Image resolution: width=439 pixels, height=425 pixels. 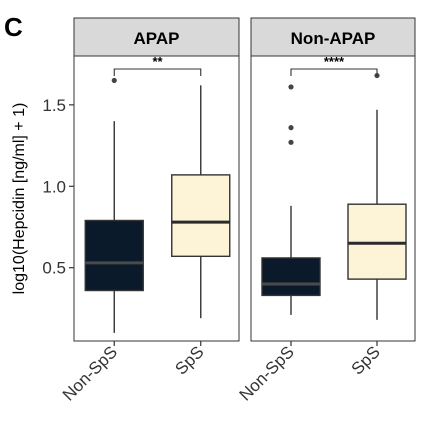 I want to click on y-axis: 0.5 1.0 1.5, so click(x=58, y=187).